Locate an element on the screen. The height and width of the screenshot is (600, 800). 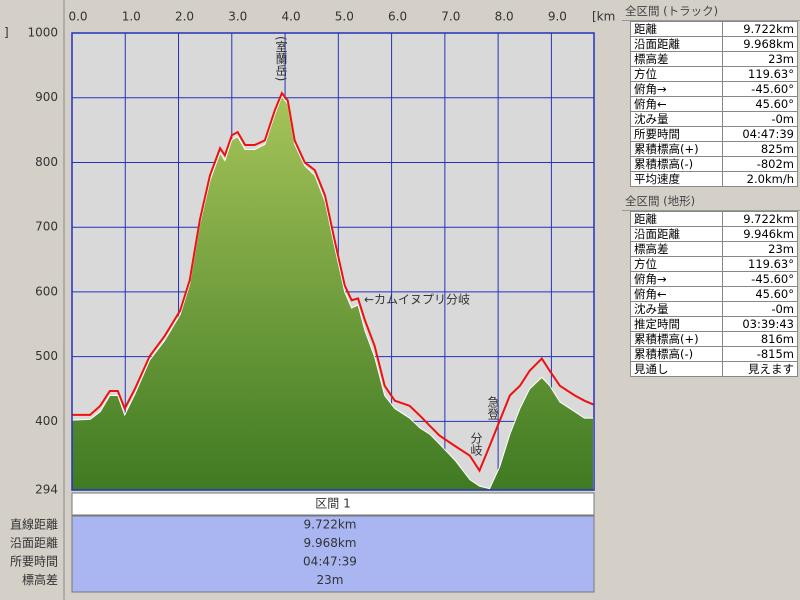
value-cell: 見えます is located at coordinates (760, 369).